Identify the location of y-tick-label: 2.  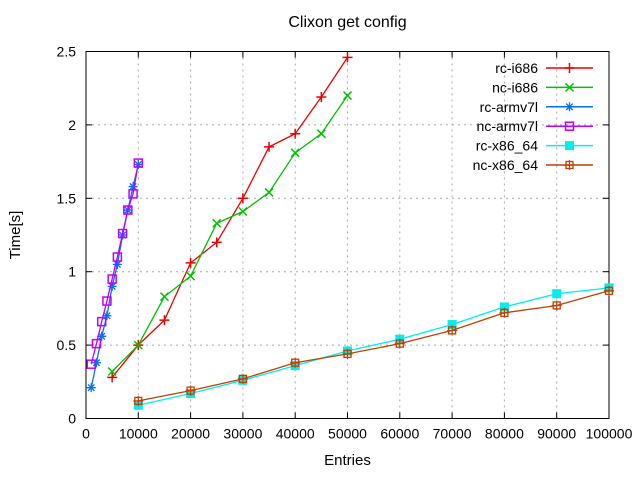
(72, 125).